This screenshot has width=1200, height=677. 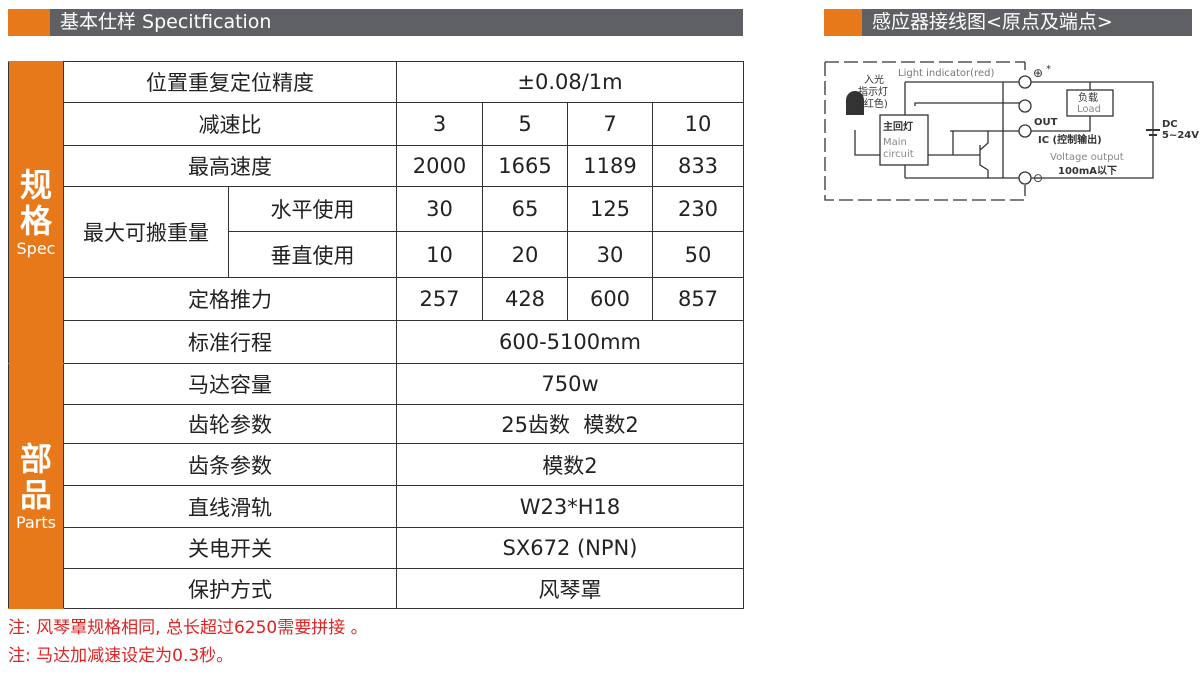 What do you see at coordinates (874, 103) in the screenshot?
I see `red-label: (红色)` at bounding box center [874, 103].